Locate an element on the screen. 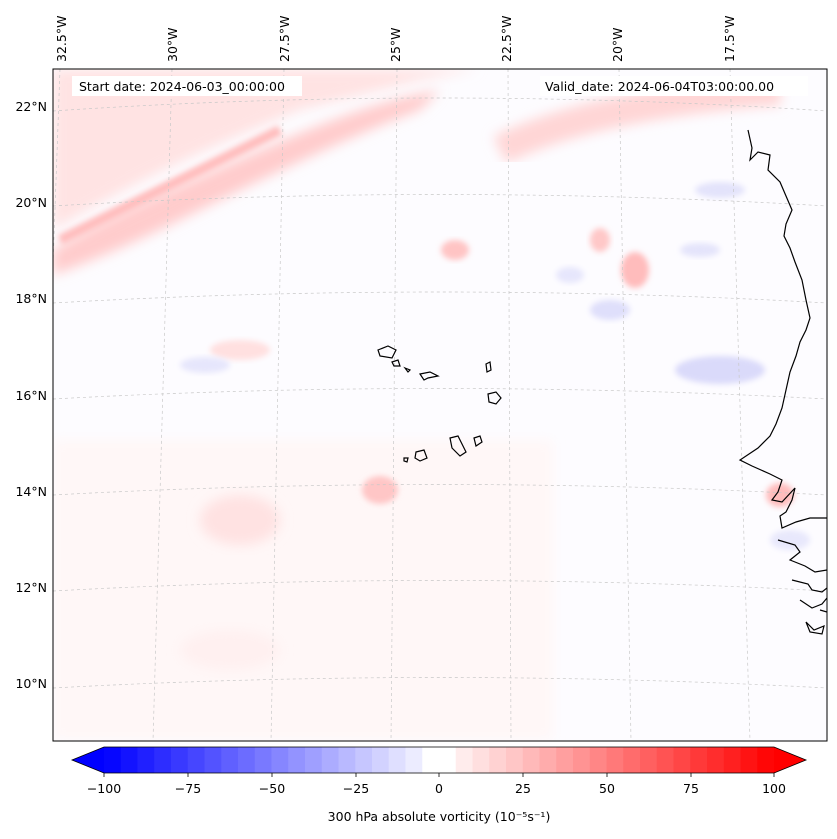 Image resolution: width=837 pixels, height=839 pixels. colorbar-min-extension is located at coordinates (88, 760).